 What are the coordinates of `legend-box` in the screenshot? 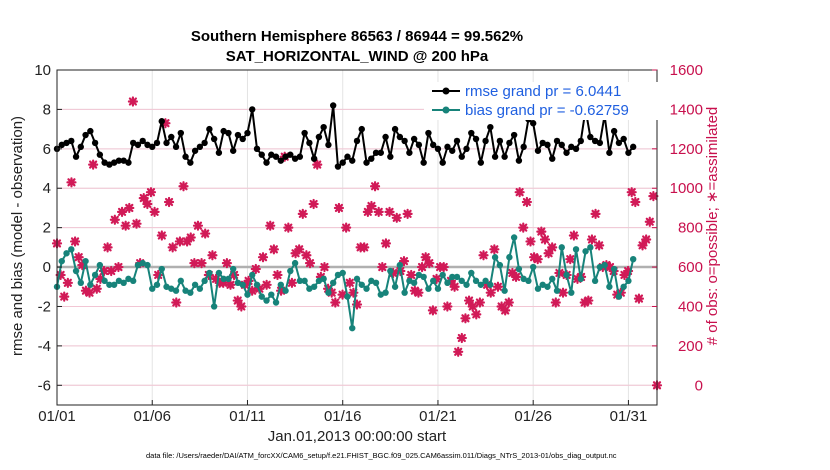 It's located at (542, 101).